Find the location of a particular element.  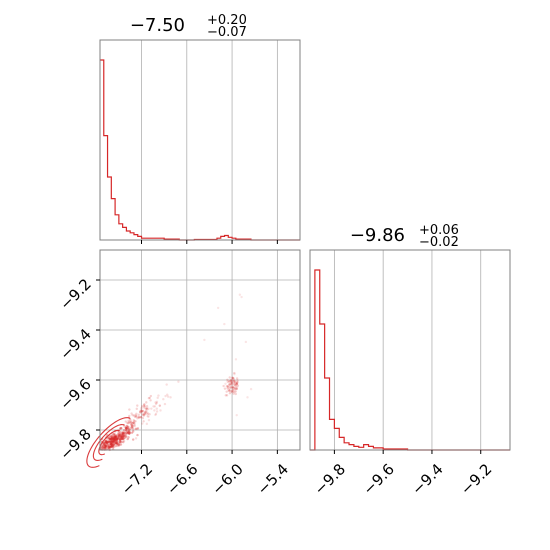

plot-frame is located at coordinates (200, 350).